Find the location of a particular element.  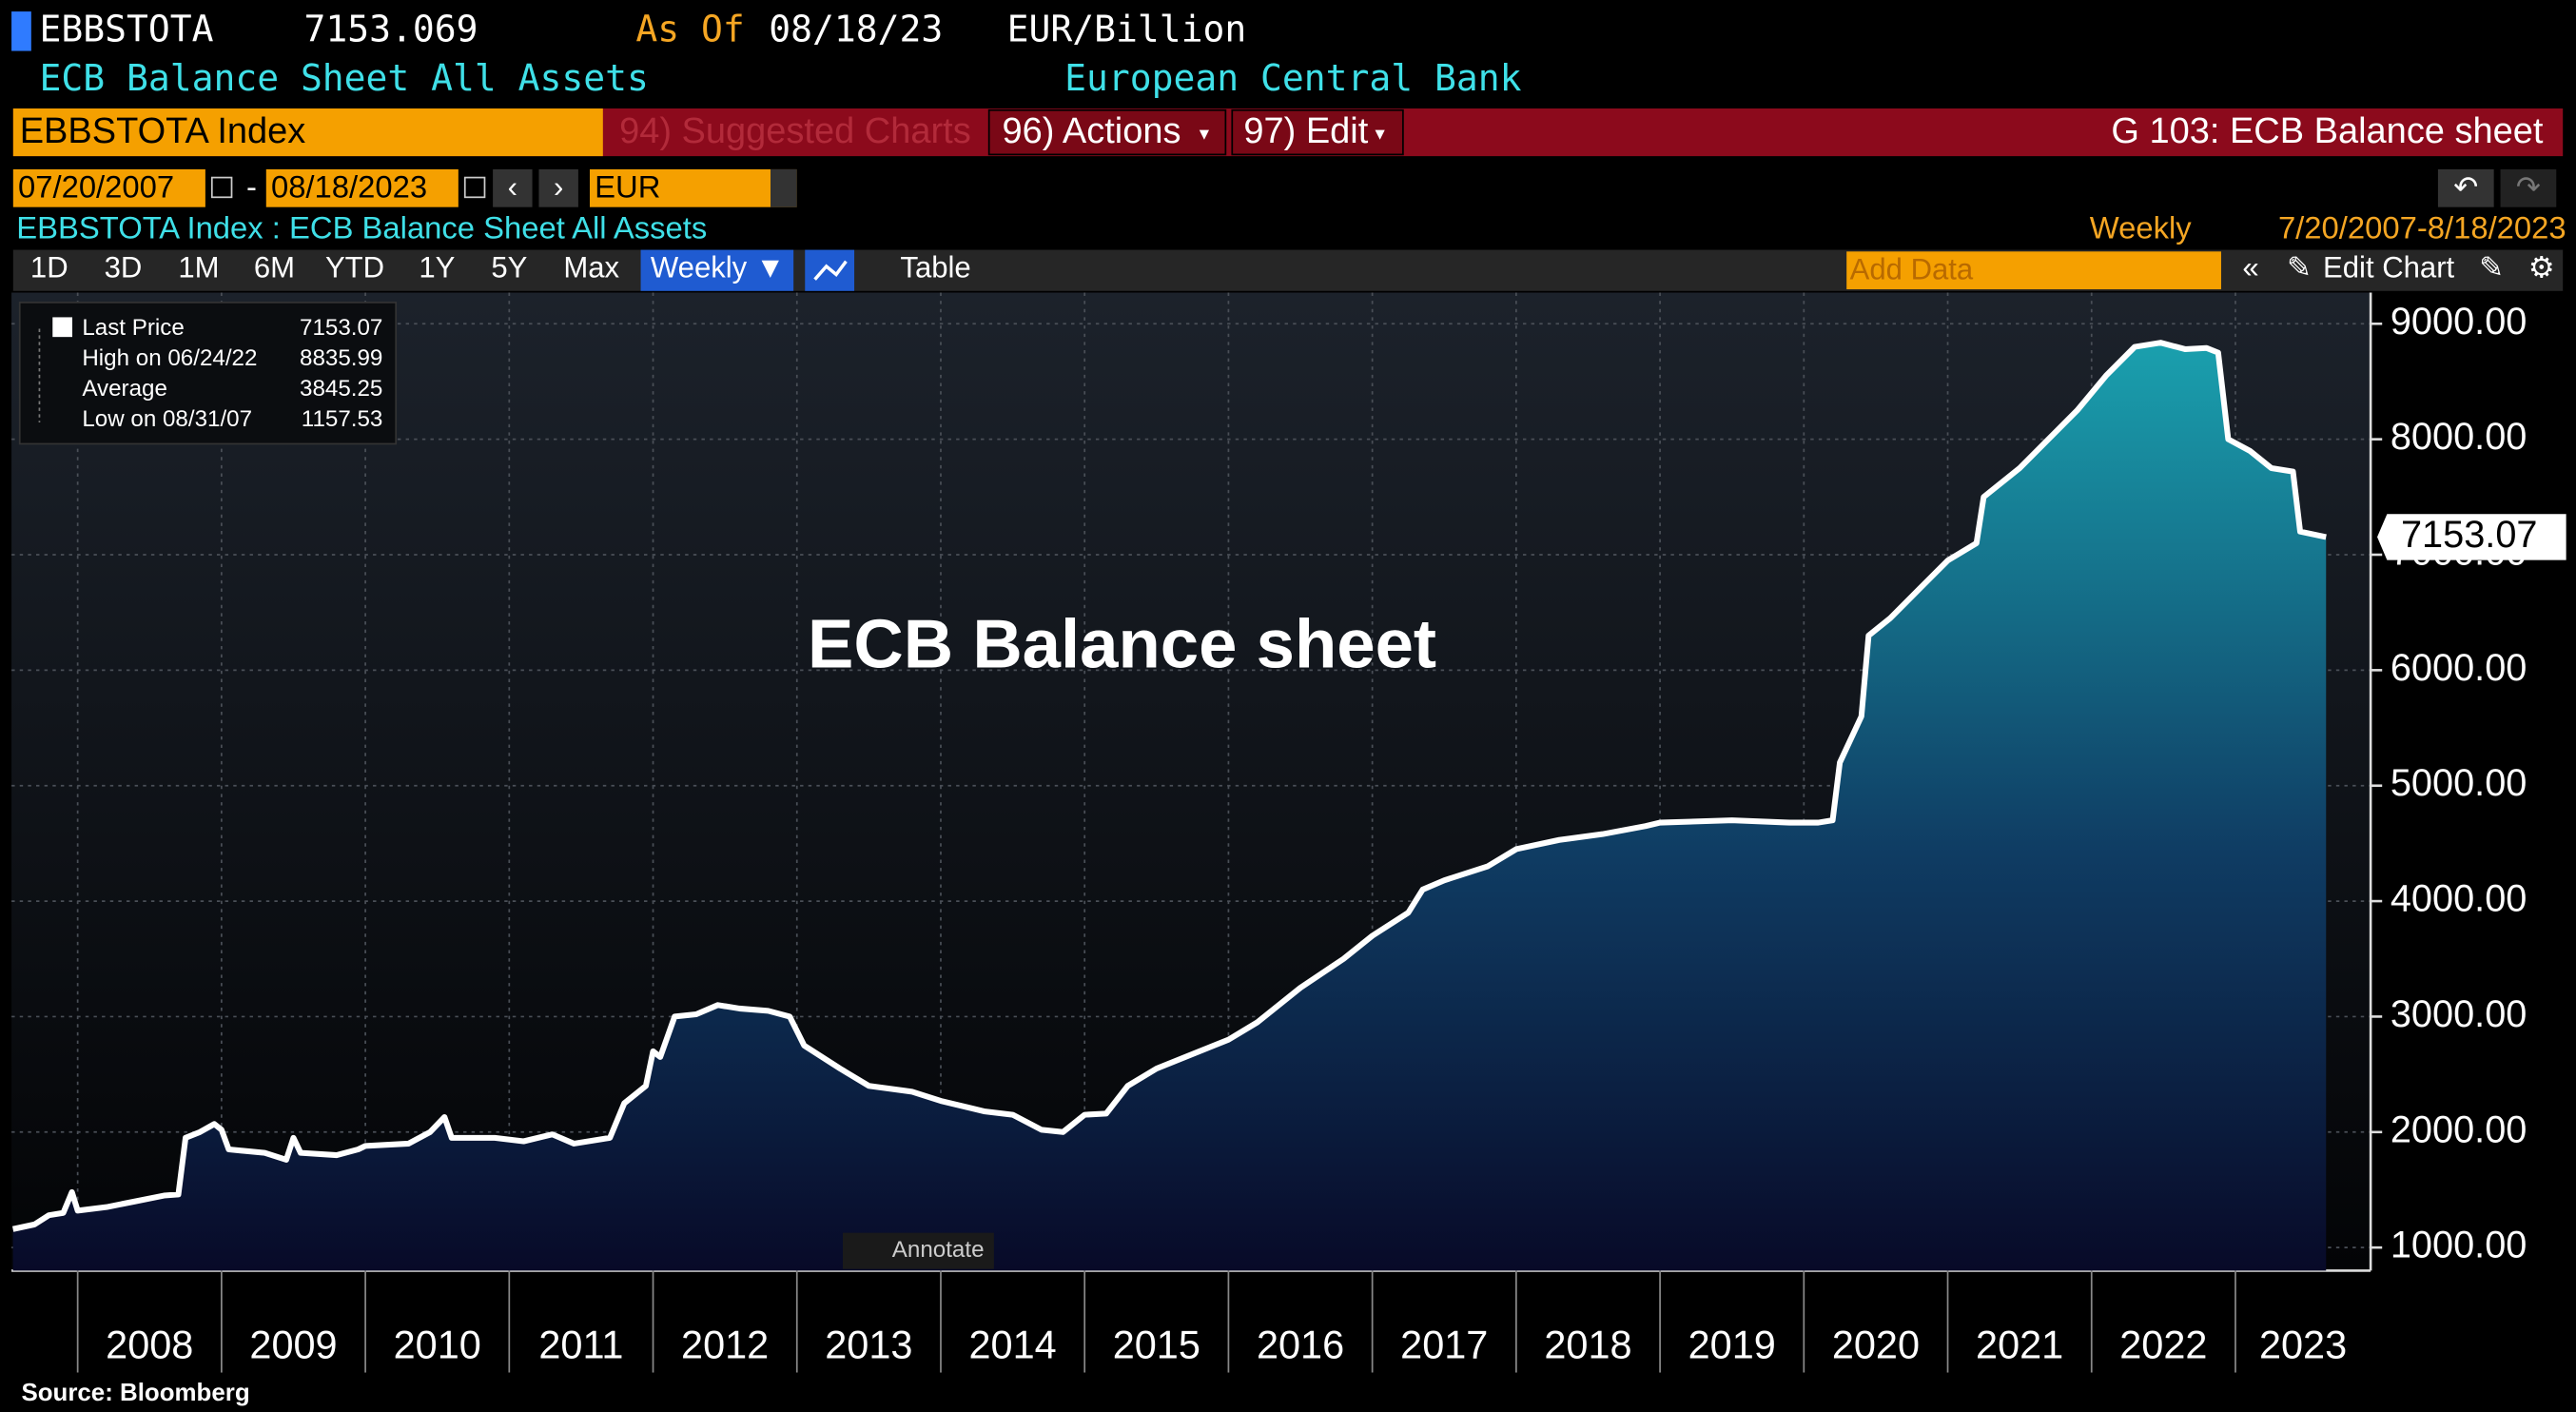

last-price-tag is located at coordinates (2472, 537).